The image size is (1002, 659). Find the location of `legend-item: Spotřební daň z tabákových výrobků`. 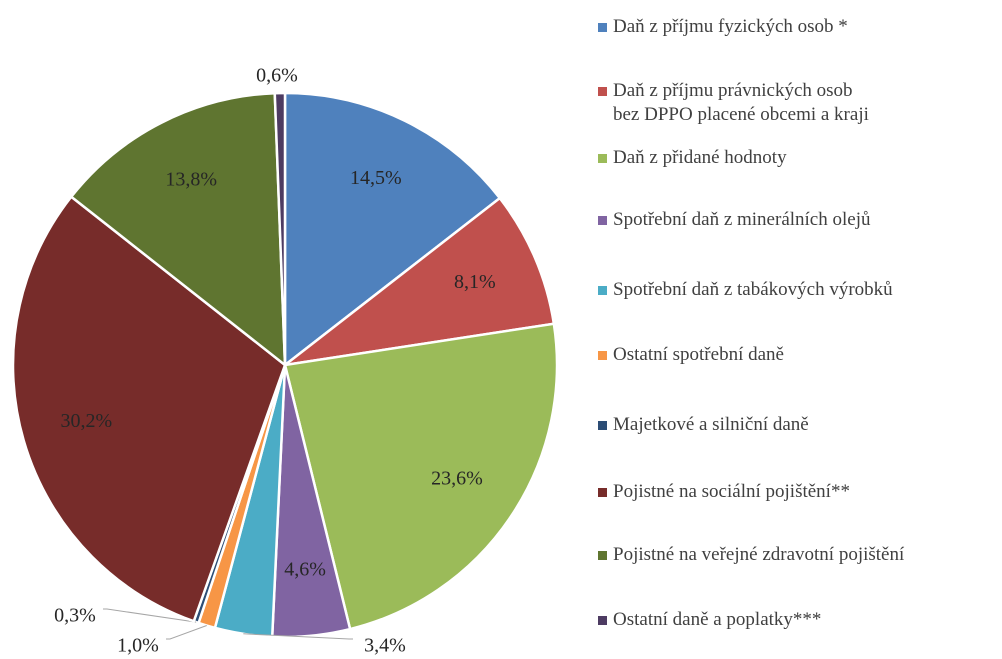

legend-item: Spotřební daň z tabákových výrobků is located at coordinates (745, 290).